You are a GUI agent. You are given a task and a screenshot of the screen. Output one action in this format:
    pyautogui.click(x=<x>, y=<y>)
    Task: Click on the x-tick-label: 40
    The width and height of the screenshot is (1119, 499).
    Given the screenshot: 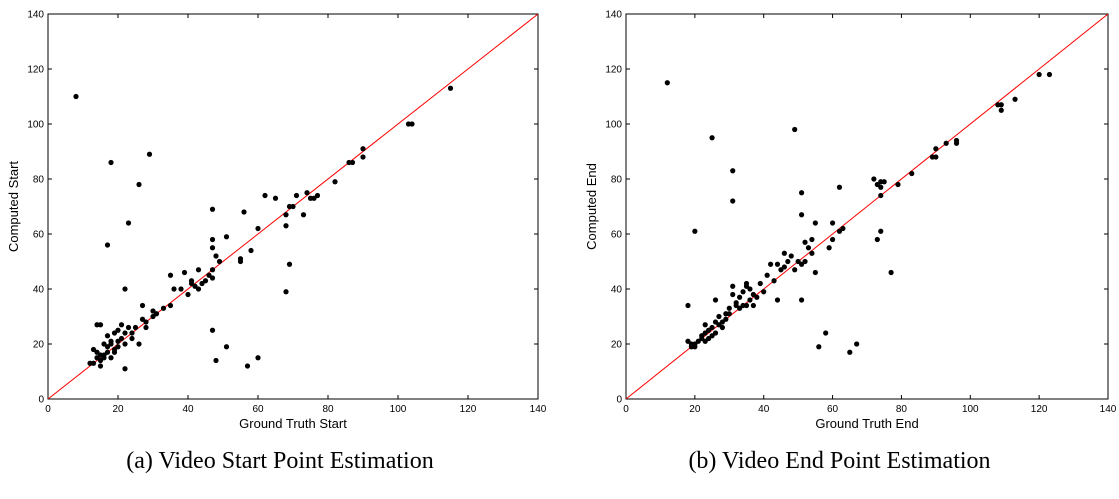 What is the action you would take?
    pyautogui.click(x=764, y=409)
    